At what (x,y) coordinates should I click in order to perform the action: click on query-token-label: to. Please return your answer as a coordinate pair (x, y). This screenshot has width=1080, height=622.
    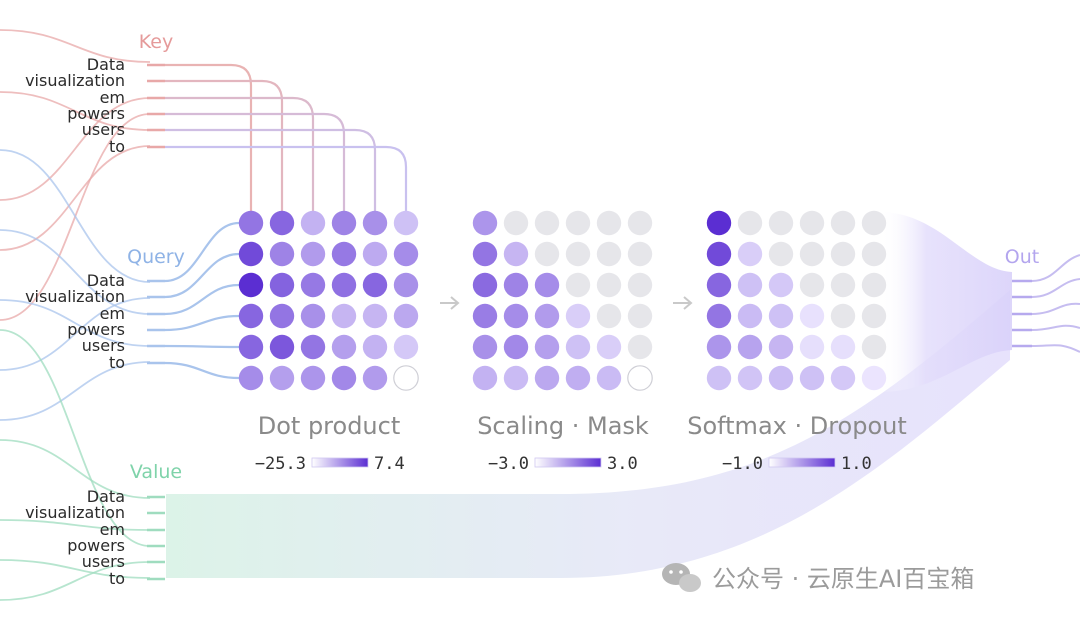
    Looking at the image, I should click on (117, 362).